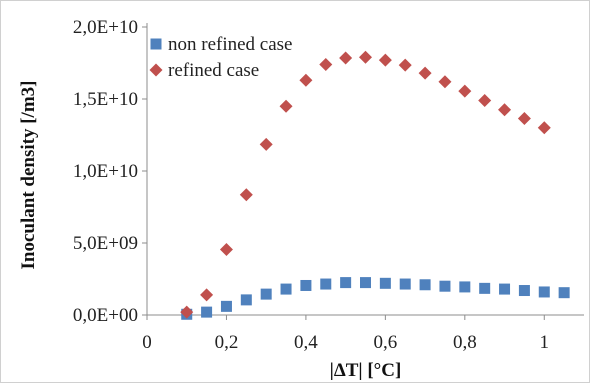 This screenshot has height=383, width=590. Describe the element at coordinates (465, 342) in the screenshot. I see `x-tick-label: 0,8` at that location.